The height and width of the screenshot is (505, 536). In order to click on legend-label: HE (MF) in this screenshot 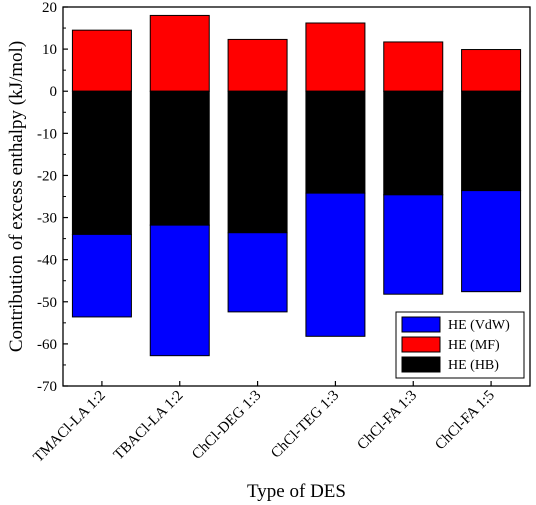, I will do `click(474, 345)`.